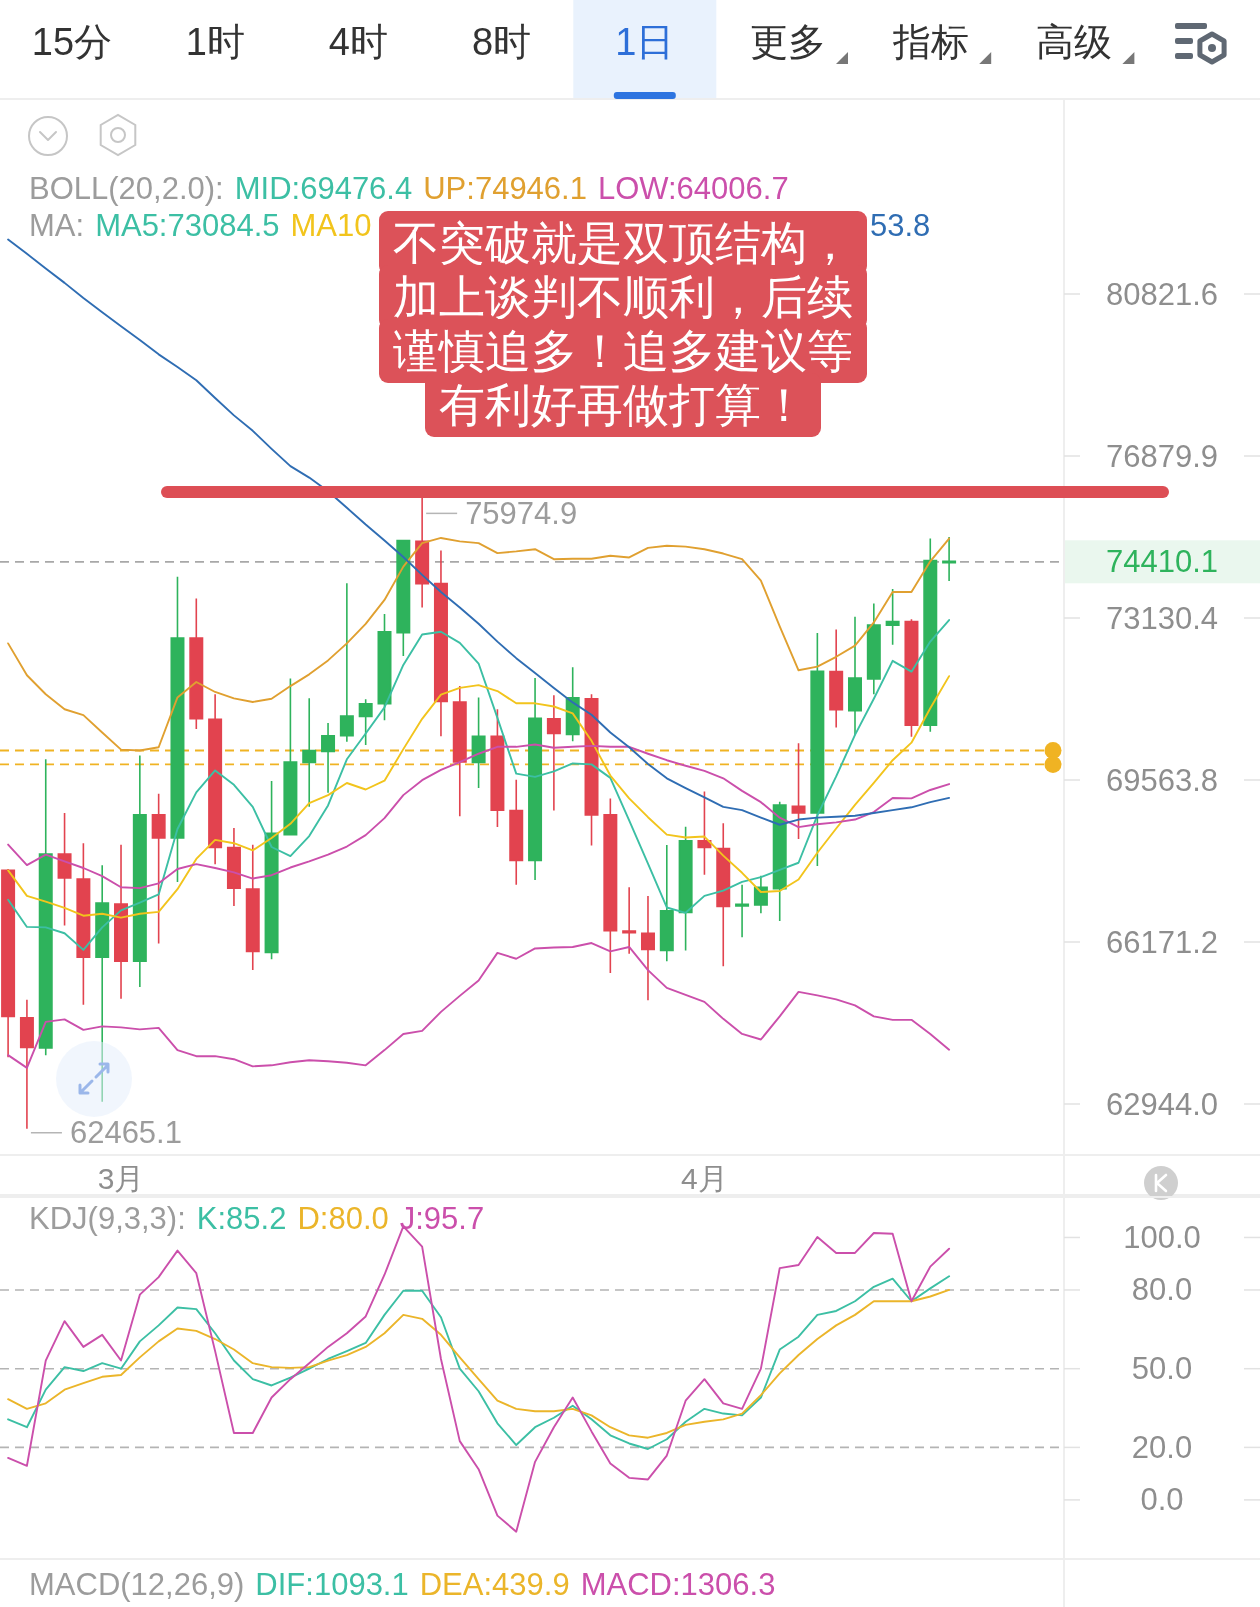 The width and height of the screenshot is (1260, 1607). What do you see at coordinates (72, 42) in the screenshot?
I see `text: 15分` at bounding box center [72, 42].